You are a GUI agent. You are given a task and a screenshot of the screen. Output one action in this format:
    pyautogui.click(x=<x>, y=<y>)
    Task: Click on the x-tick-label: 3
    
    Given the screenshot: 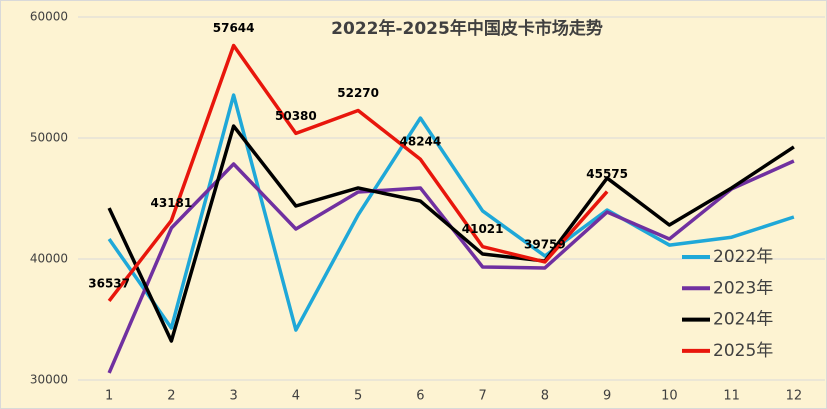 What is the action you would take?
    pyautogui.click(x=233, y=396)
    